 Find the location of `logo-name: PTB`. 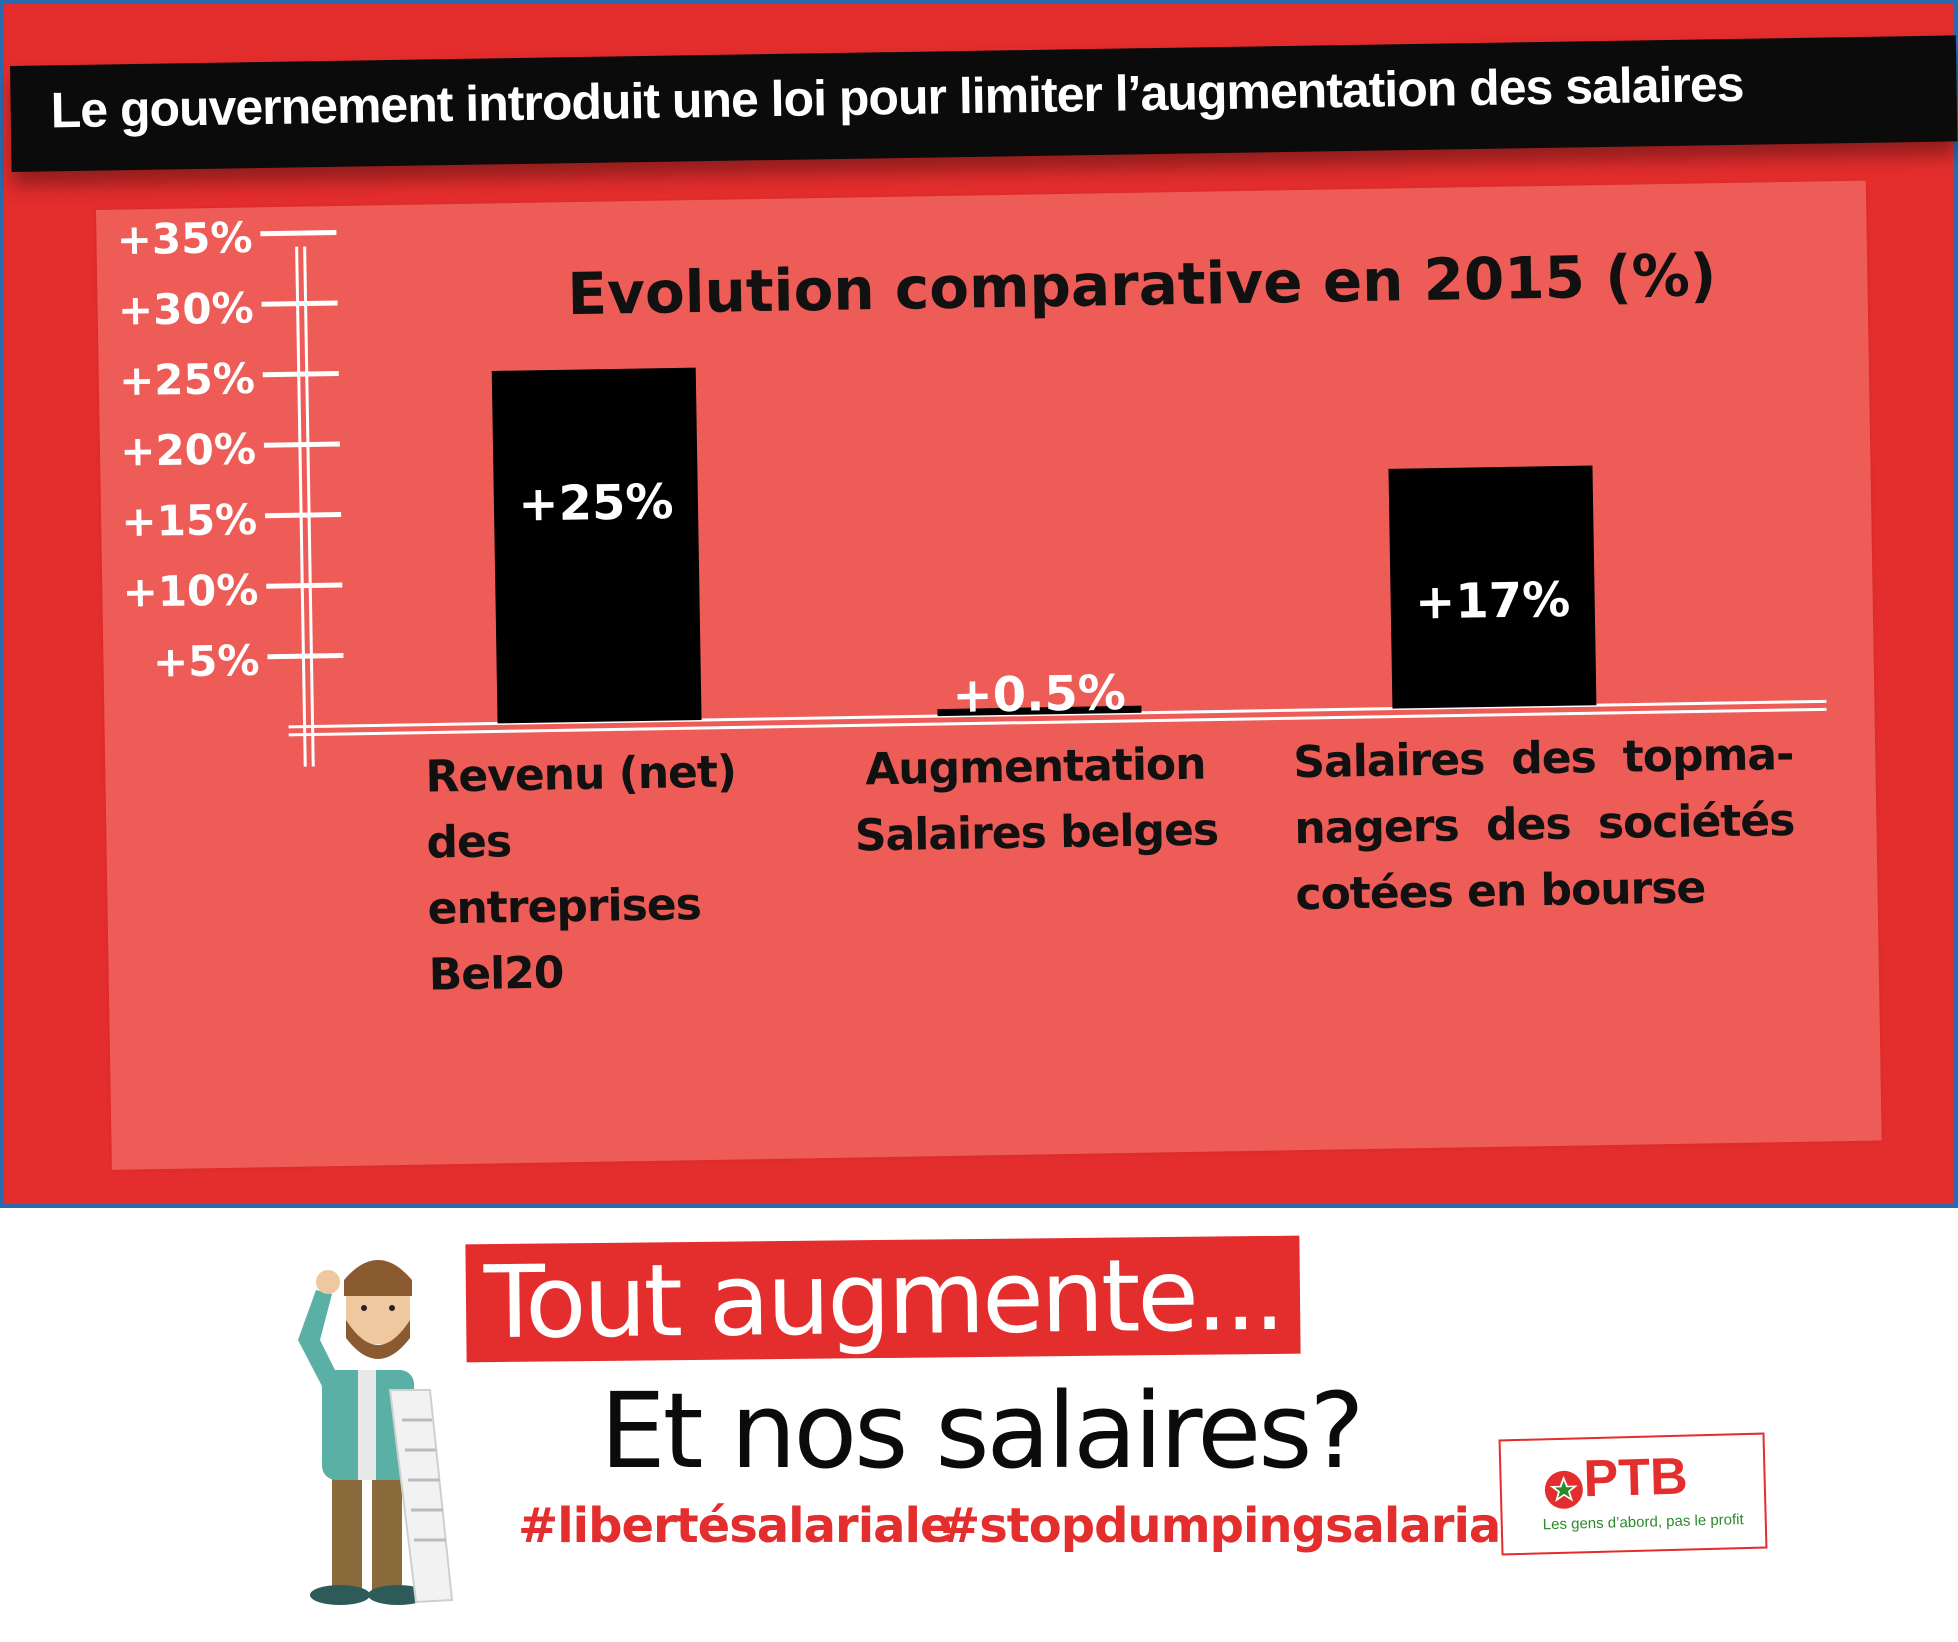

logo-name: PTB is located at coordinates (1635, 1478).